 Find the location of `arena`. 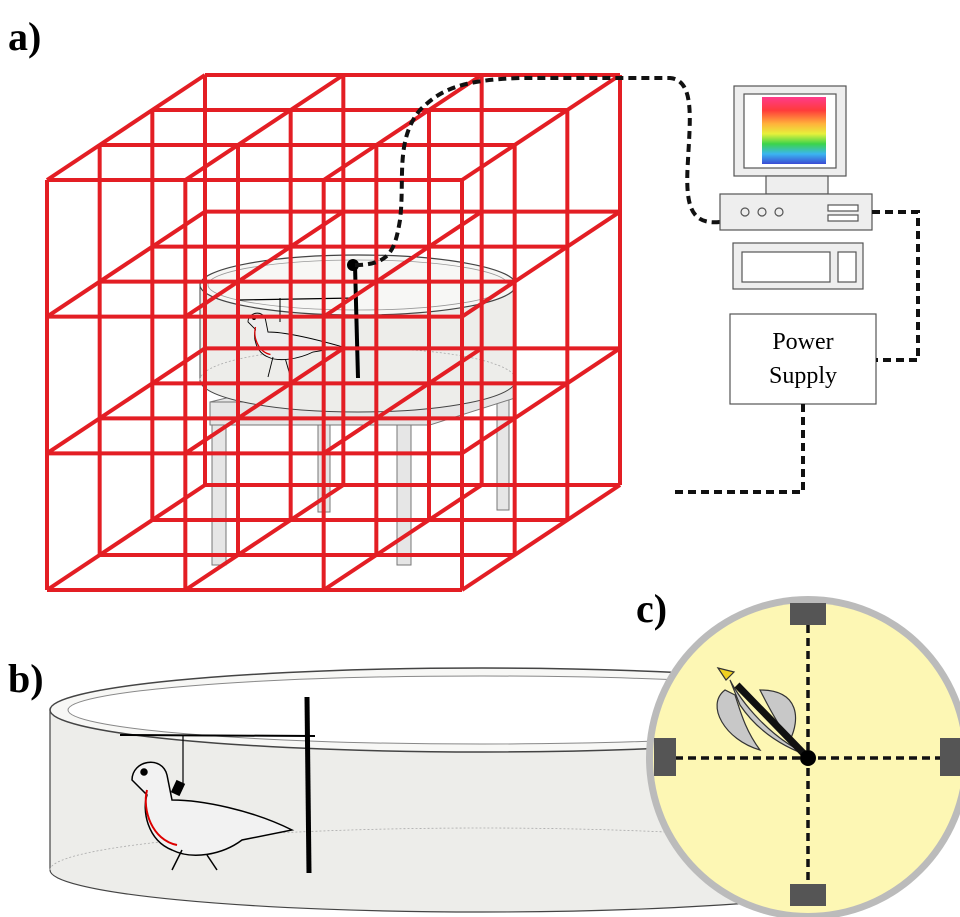

arena is located at coordinates (358, 333).